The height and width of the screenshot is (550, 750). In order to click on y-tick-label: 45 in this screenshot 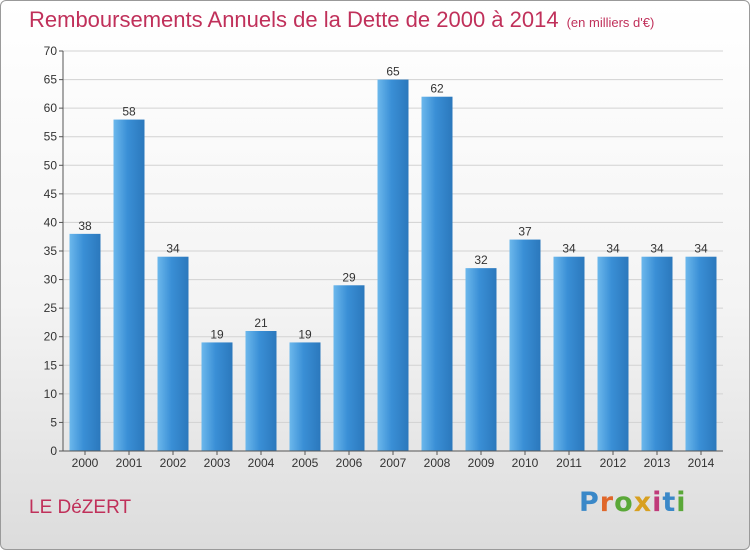, I will do `click(51, 194)`.